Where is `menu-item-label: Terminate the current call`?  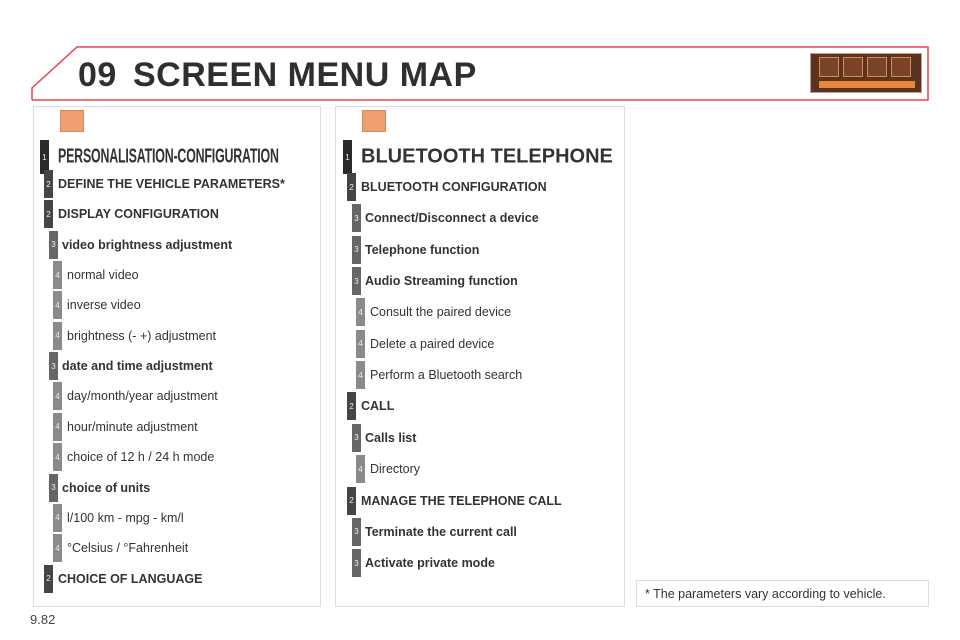
menu-item-label: Terminate the current call is located at coordinates (441, 531).